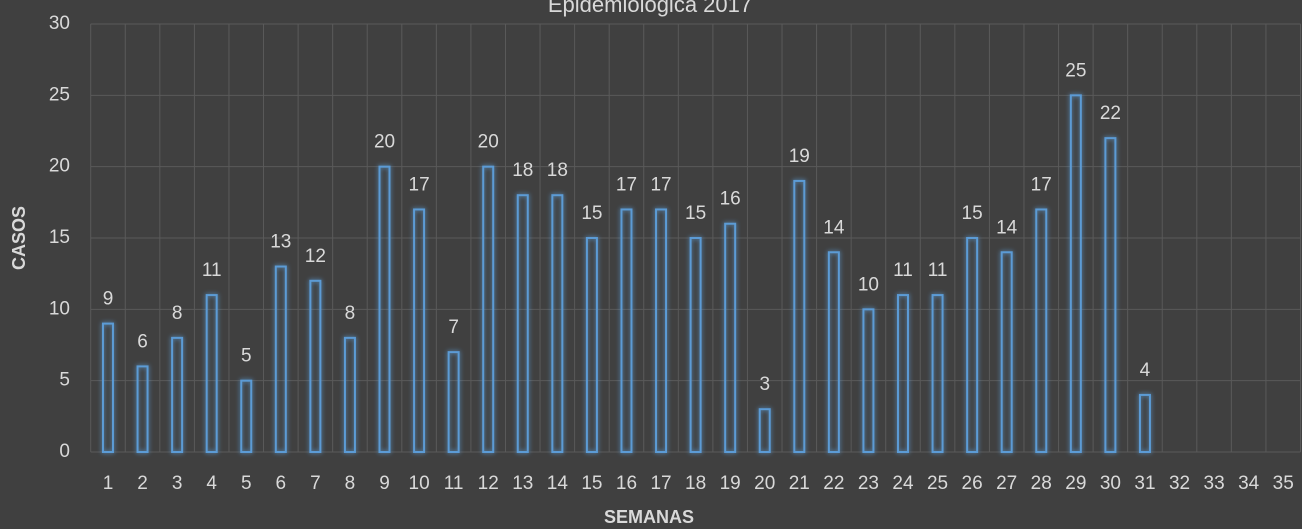 The image size is (1302, 529). I want to click on y-tick-label: 15, so click(59, 237).